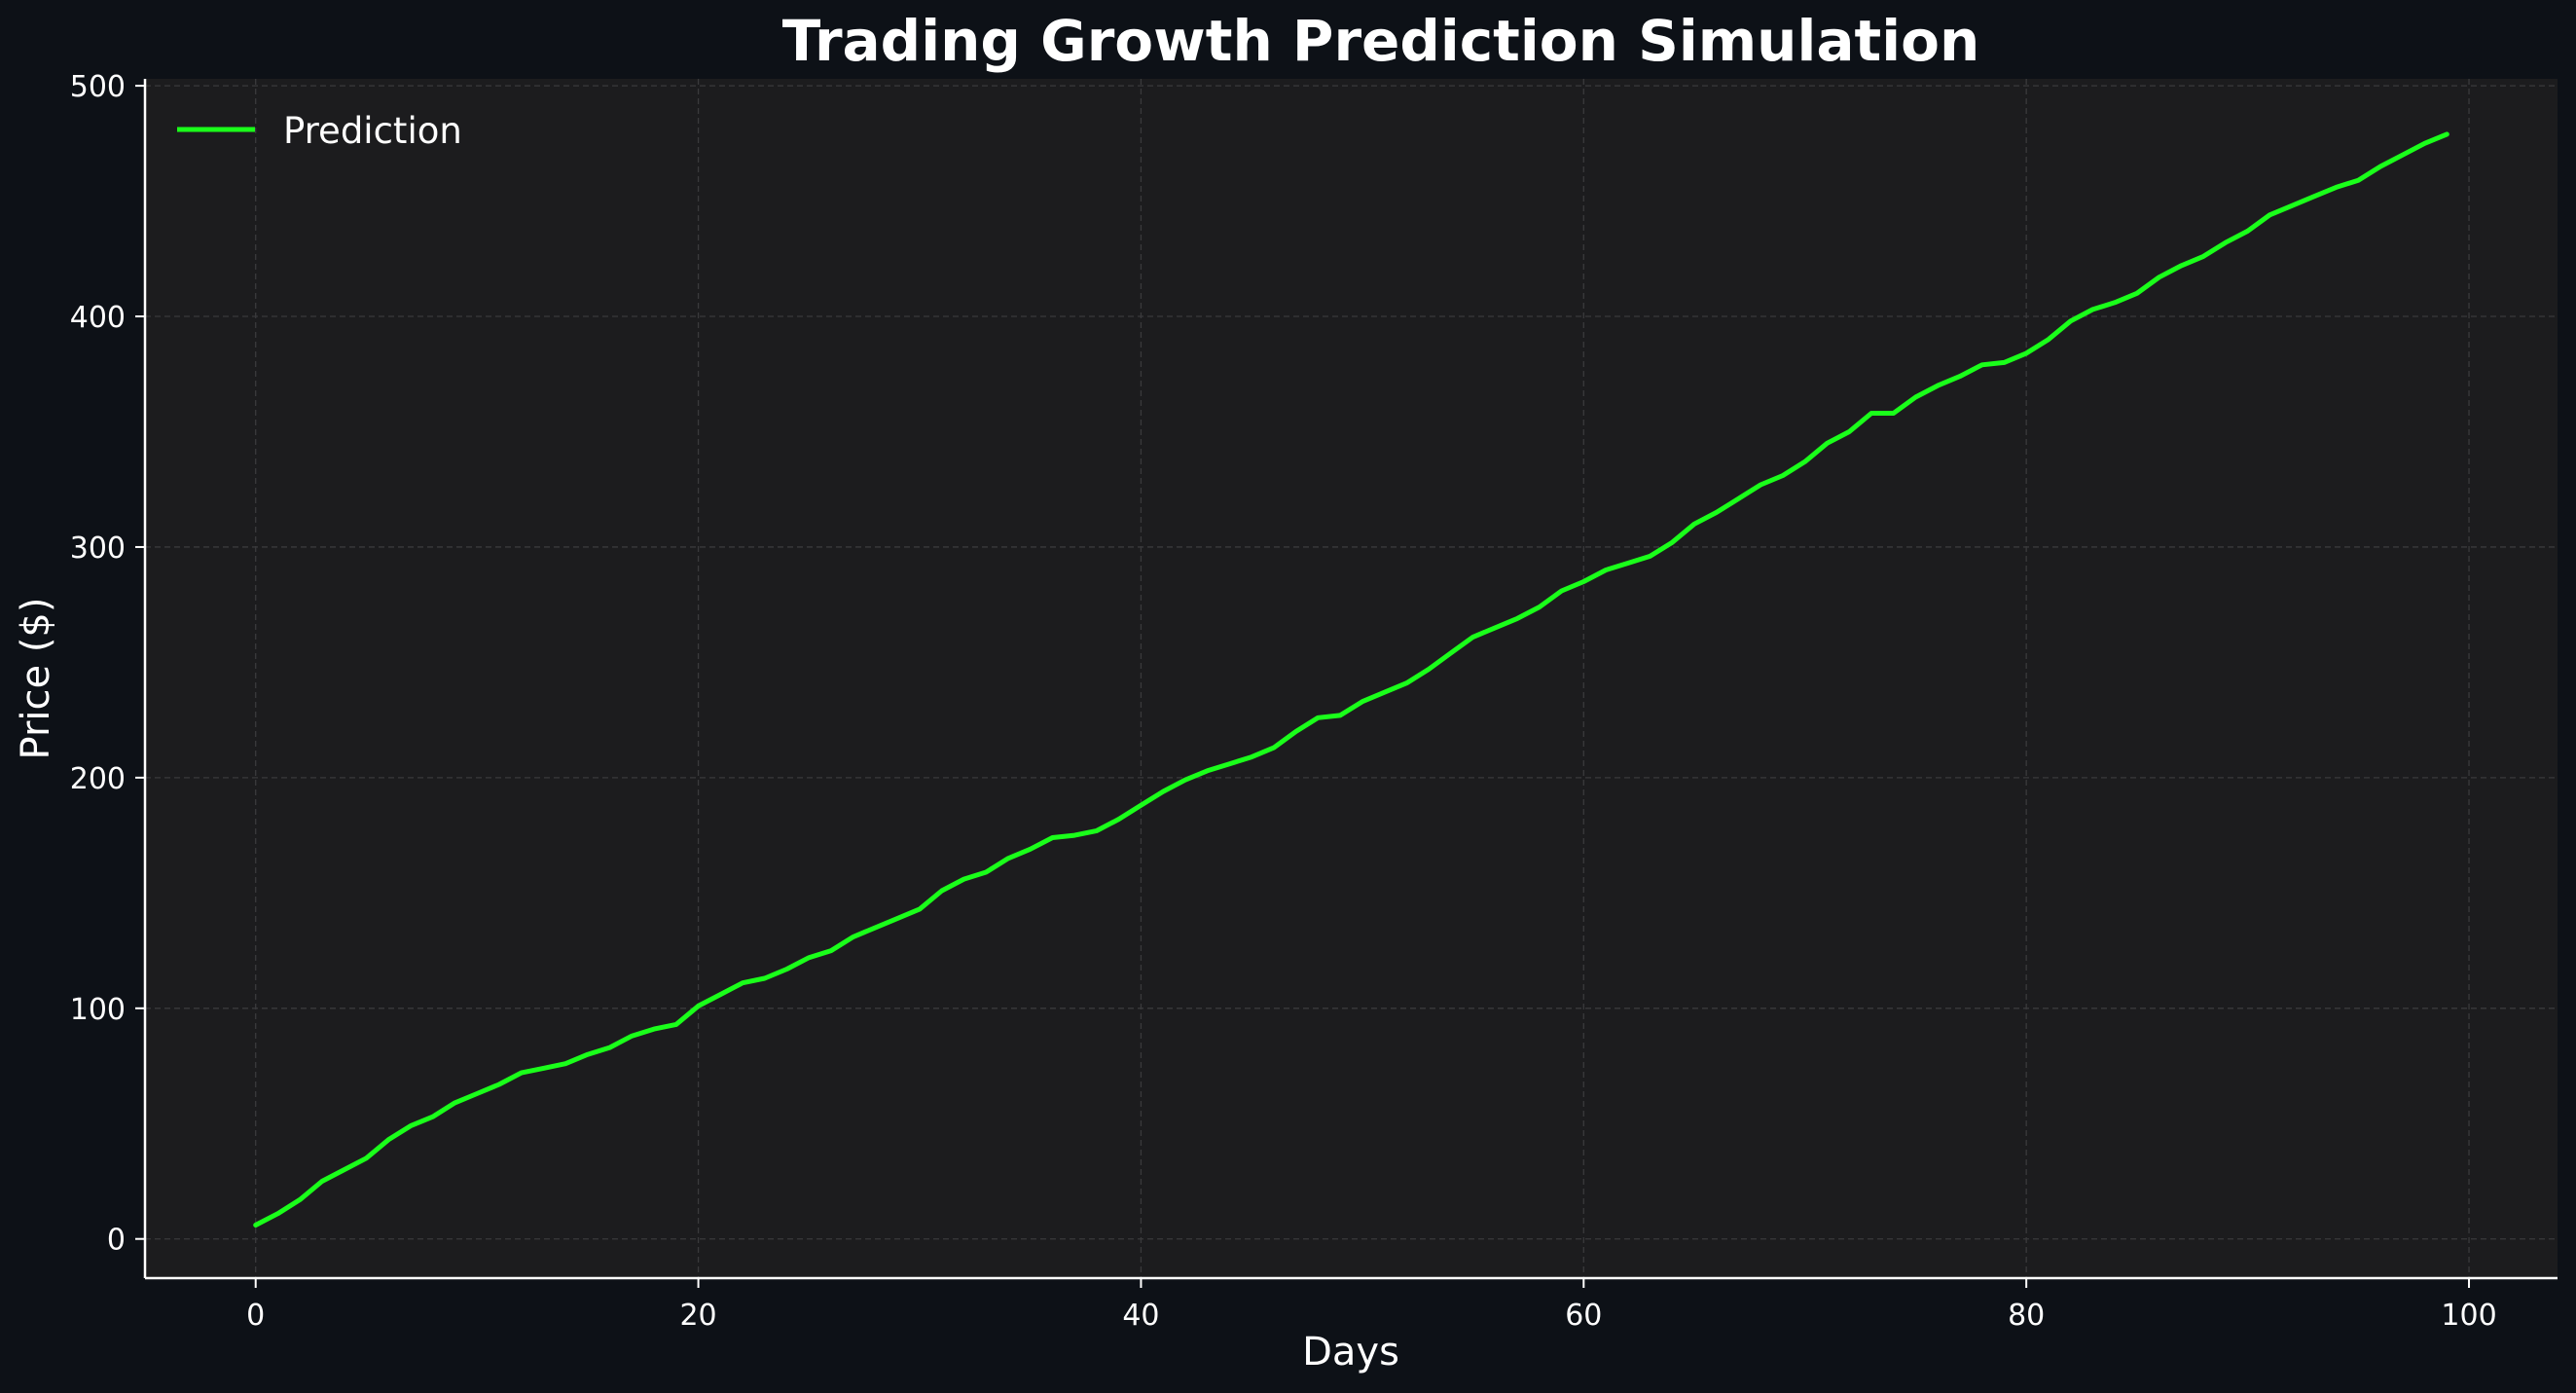 The image size is (2576, 1393). I want to click on y-tick-label: 200, so click(98, 779).